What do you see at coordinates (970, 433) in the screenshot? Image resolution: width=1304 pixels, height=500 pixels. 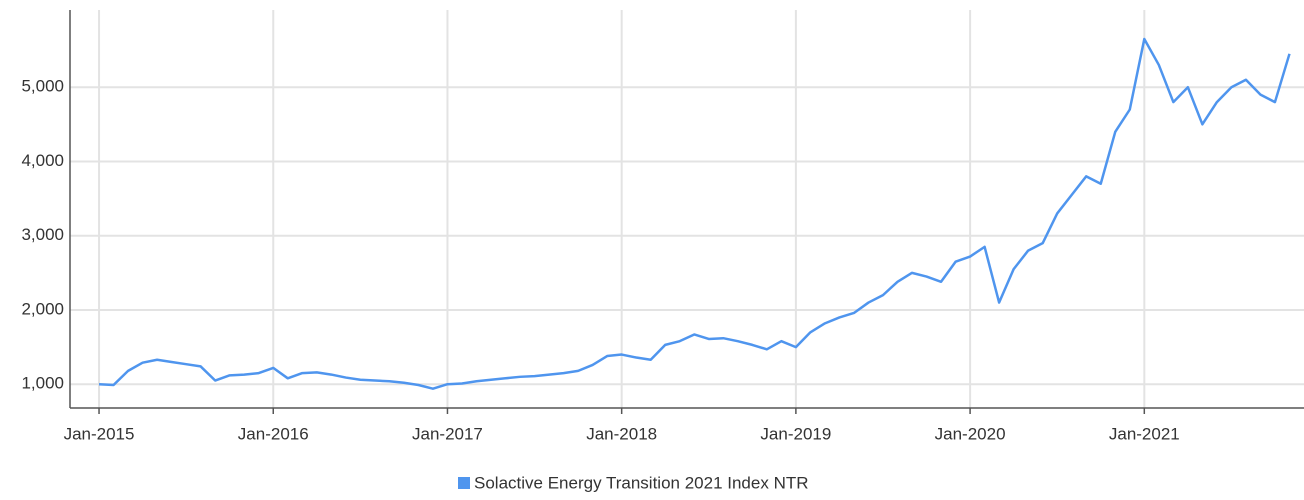 I see `x-tick-label: Jan-2020` at bounding box center [970, 433].